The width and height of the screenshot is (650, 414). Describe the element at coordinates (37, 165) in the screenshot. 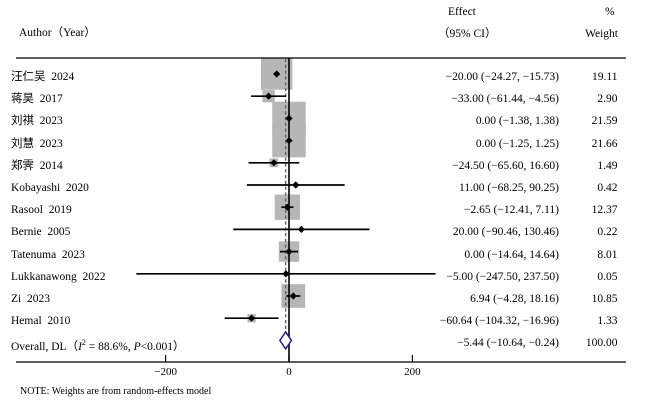

I see `study-author-label: 郑霁 2014` at that location.